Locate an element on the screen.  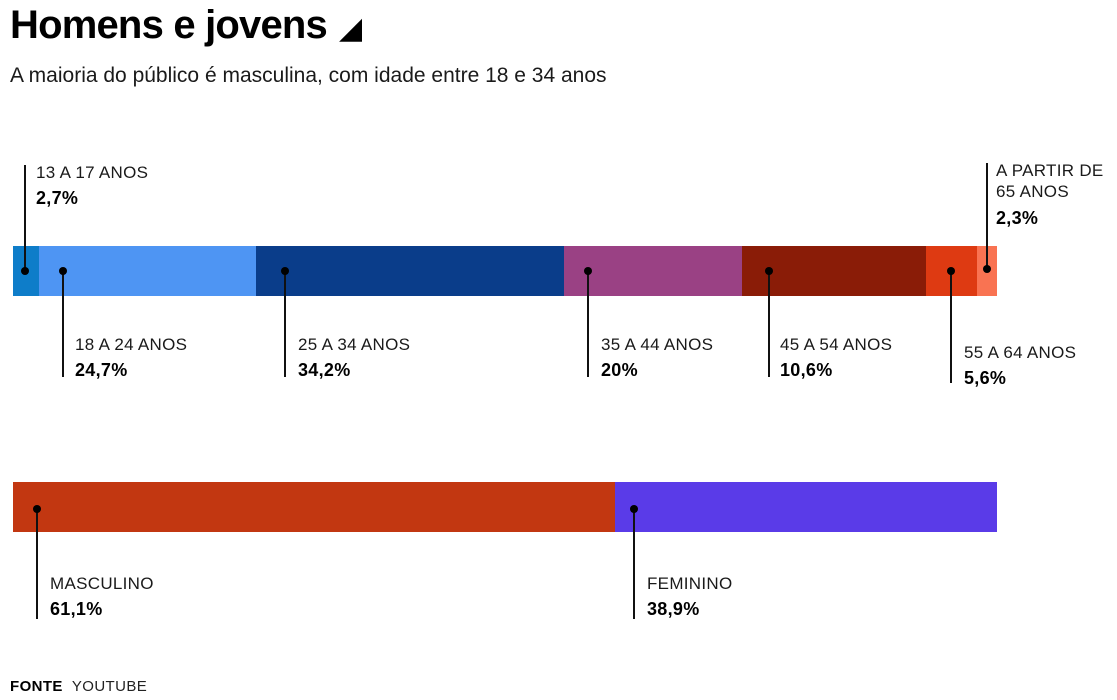
age-callout-label: A PARTIR DE 65 ANOS is located at coordinates (1050, 181).